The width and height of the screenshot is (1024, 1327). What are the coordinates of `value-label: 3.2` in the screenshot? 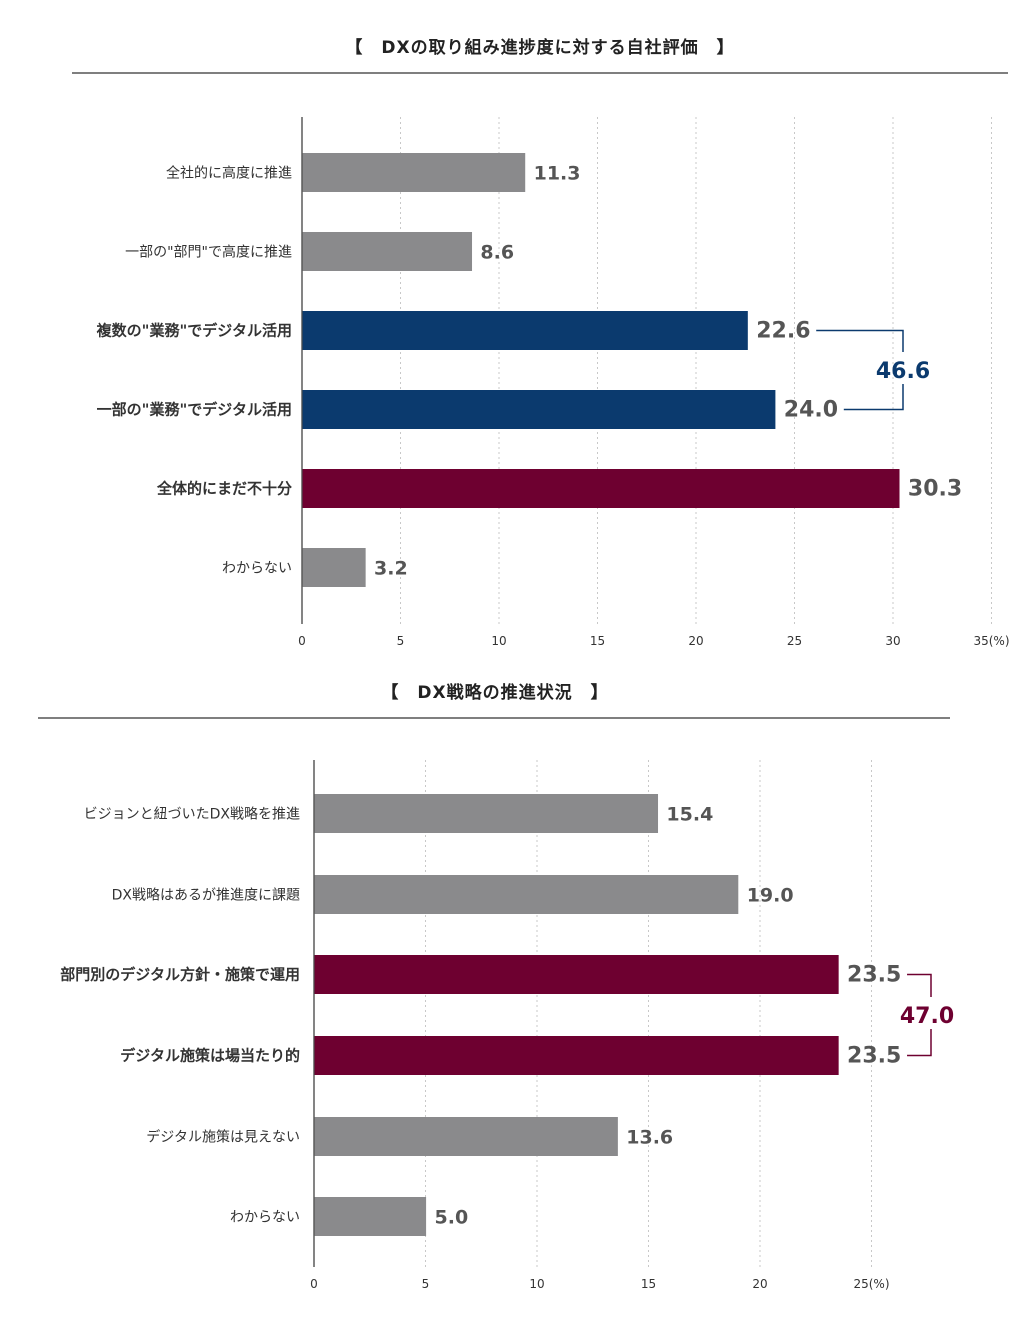 It's located at (391, 569).